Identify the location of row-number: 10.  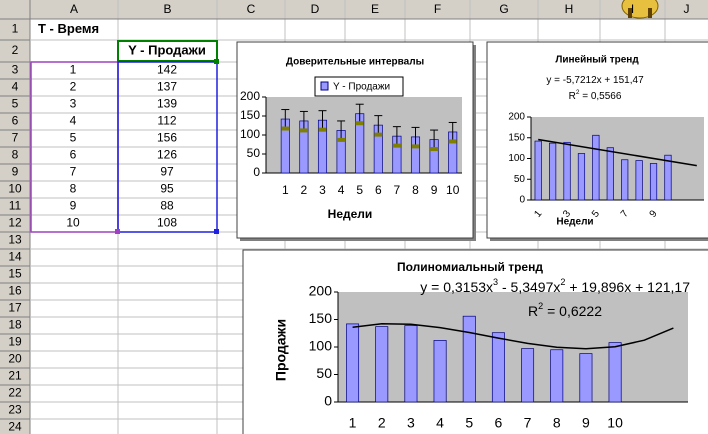
(15, 189).